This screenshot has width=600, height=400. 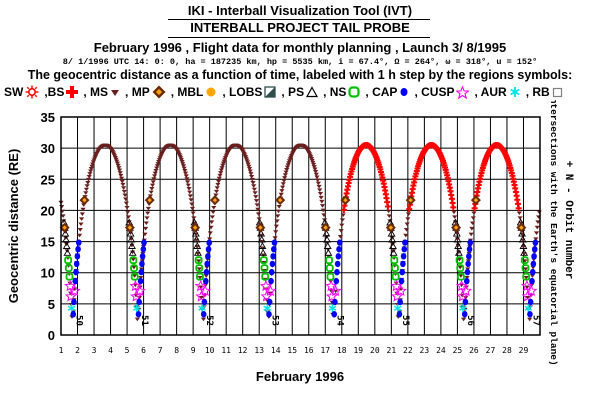 I want to click on page-subtitle: INTERBALL PROJECT TAIL PROBE, so click(x=300, y=27).